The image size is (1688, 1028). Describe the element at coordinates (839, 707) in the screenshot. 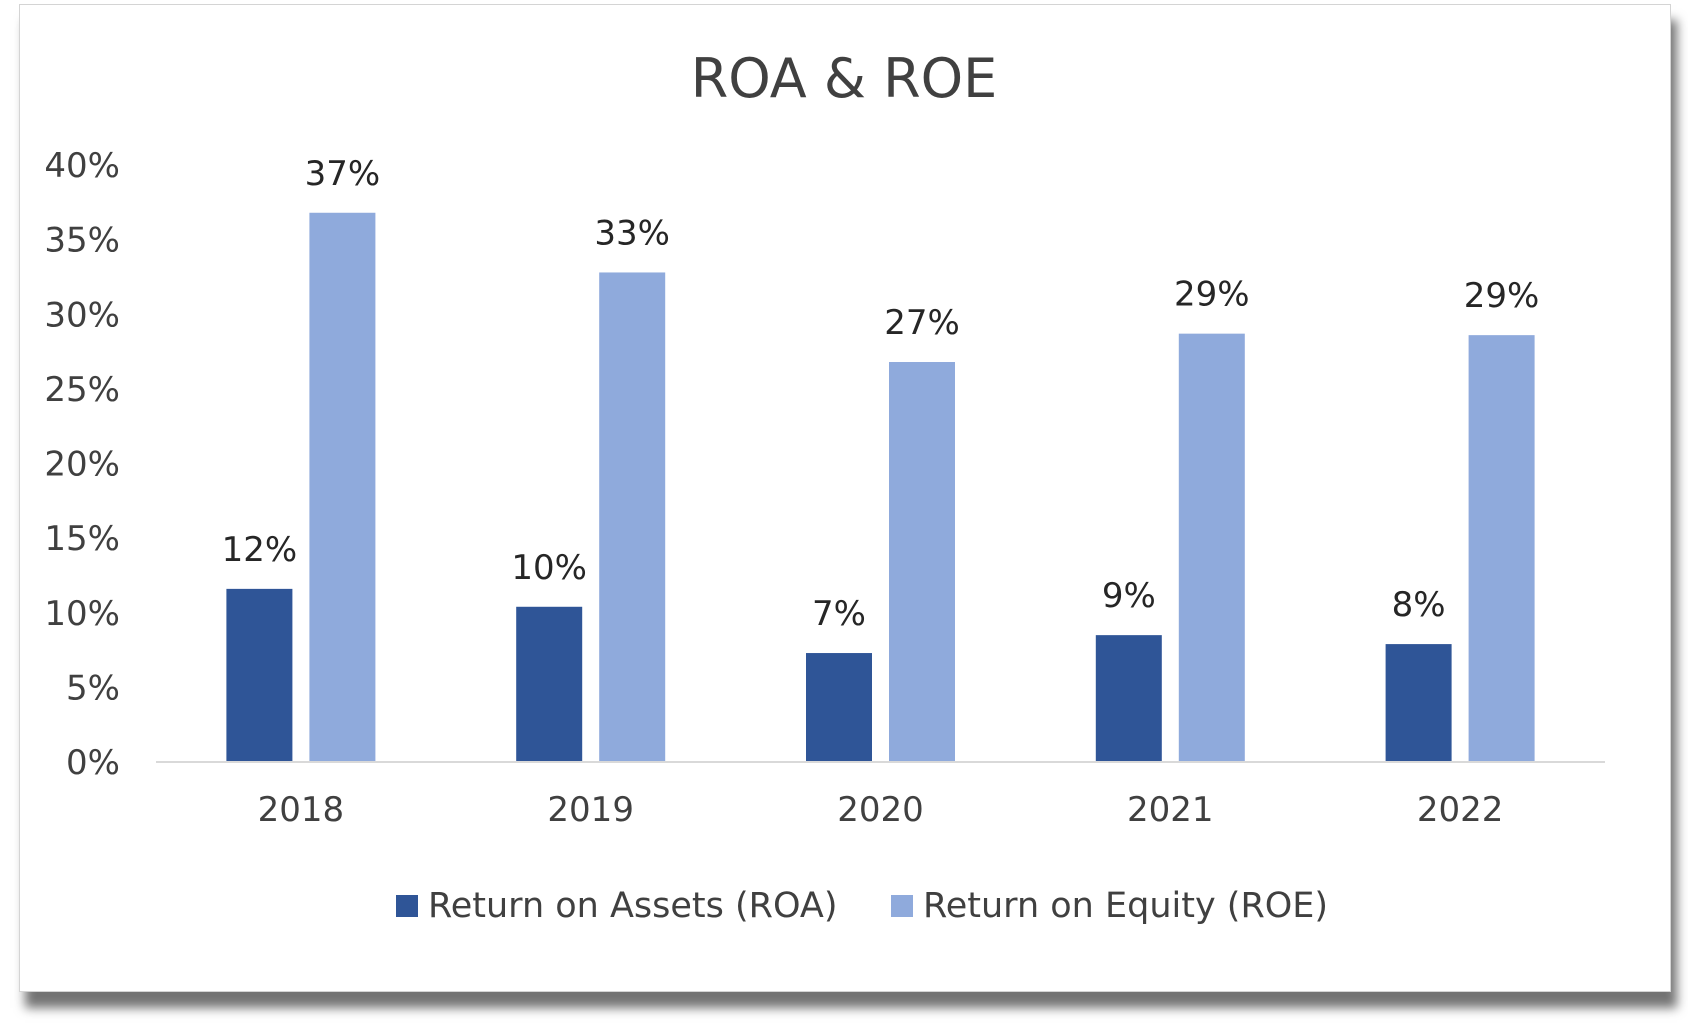

I see `bar-roa-2020` at that location.